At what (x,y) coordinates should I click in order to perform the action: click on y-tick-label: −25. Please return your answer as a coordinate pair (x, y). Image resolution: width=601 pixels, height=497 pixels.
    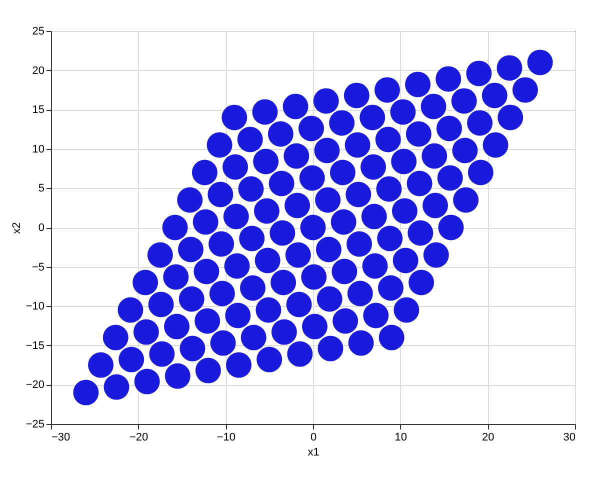
    Looking at the image, I should click on (35, 424).